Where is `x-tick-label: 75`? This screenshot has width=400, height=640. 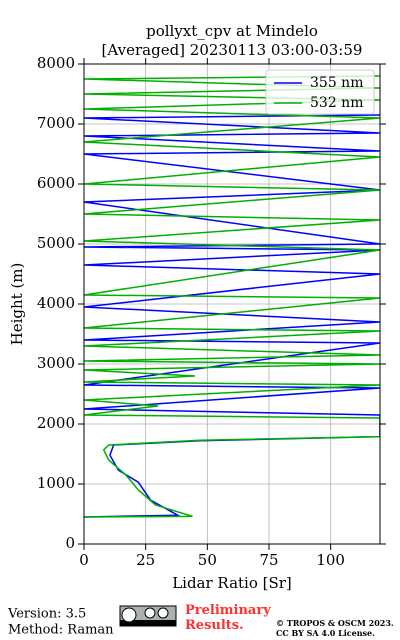 x-tick-label: 75 is located at coordinates (268, 560).